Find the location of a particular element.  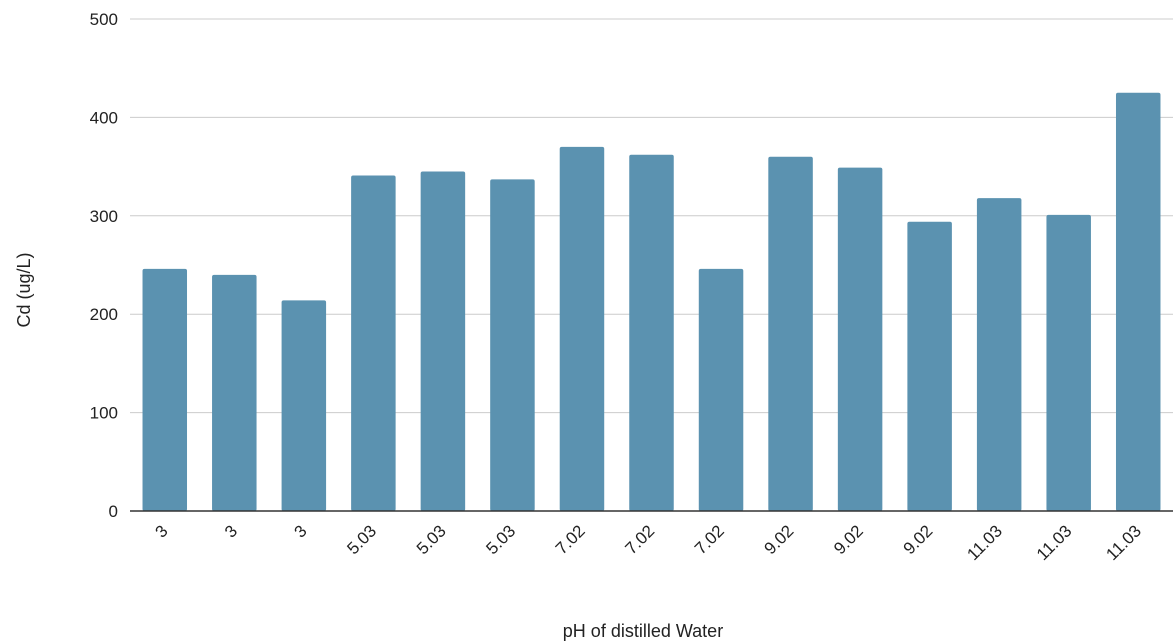

y-tick-label: 200 is located at coordinates (104, 314).